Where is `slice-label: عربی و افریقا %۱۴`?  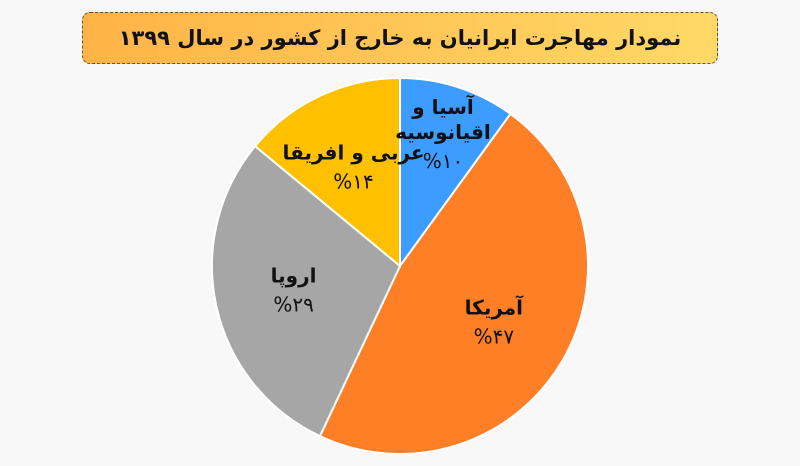
slice-label: عربی و افریقا %۱۴ is located at coordinates (354, 167).